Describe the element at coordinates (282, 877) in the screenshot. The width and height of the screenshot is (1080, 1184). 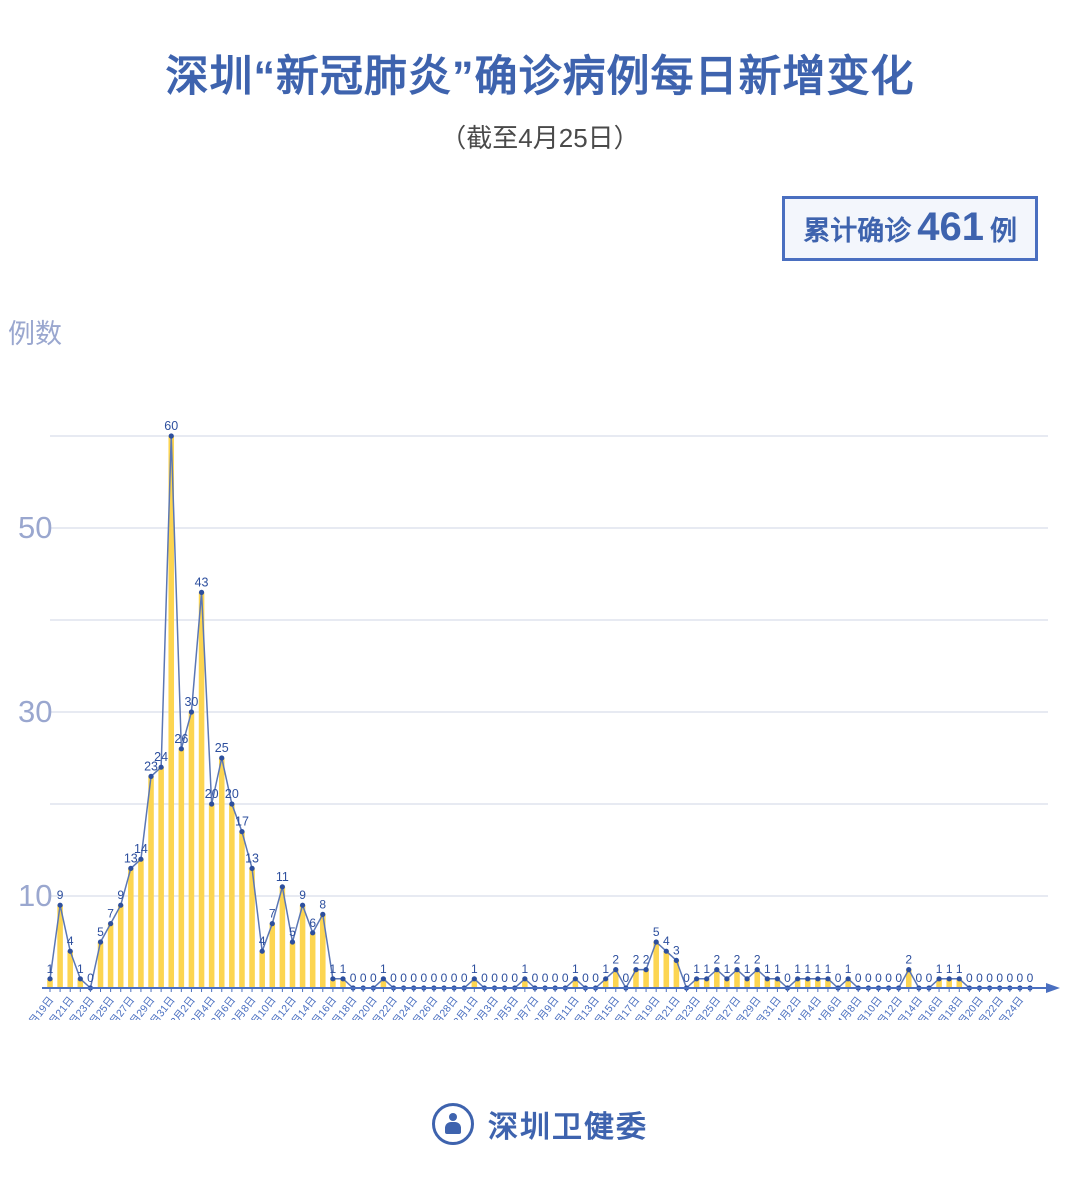
I see `value-label: 11` at that location.